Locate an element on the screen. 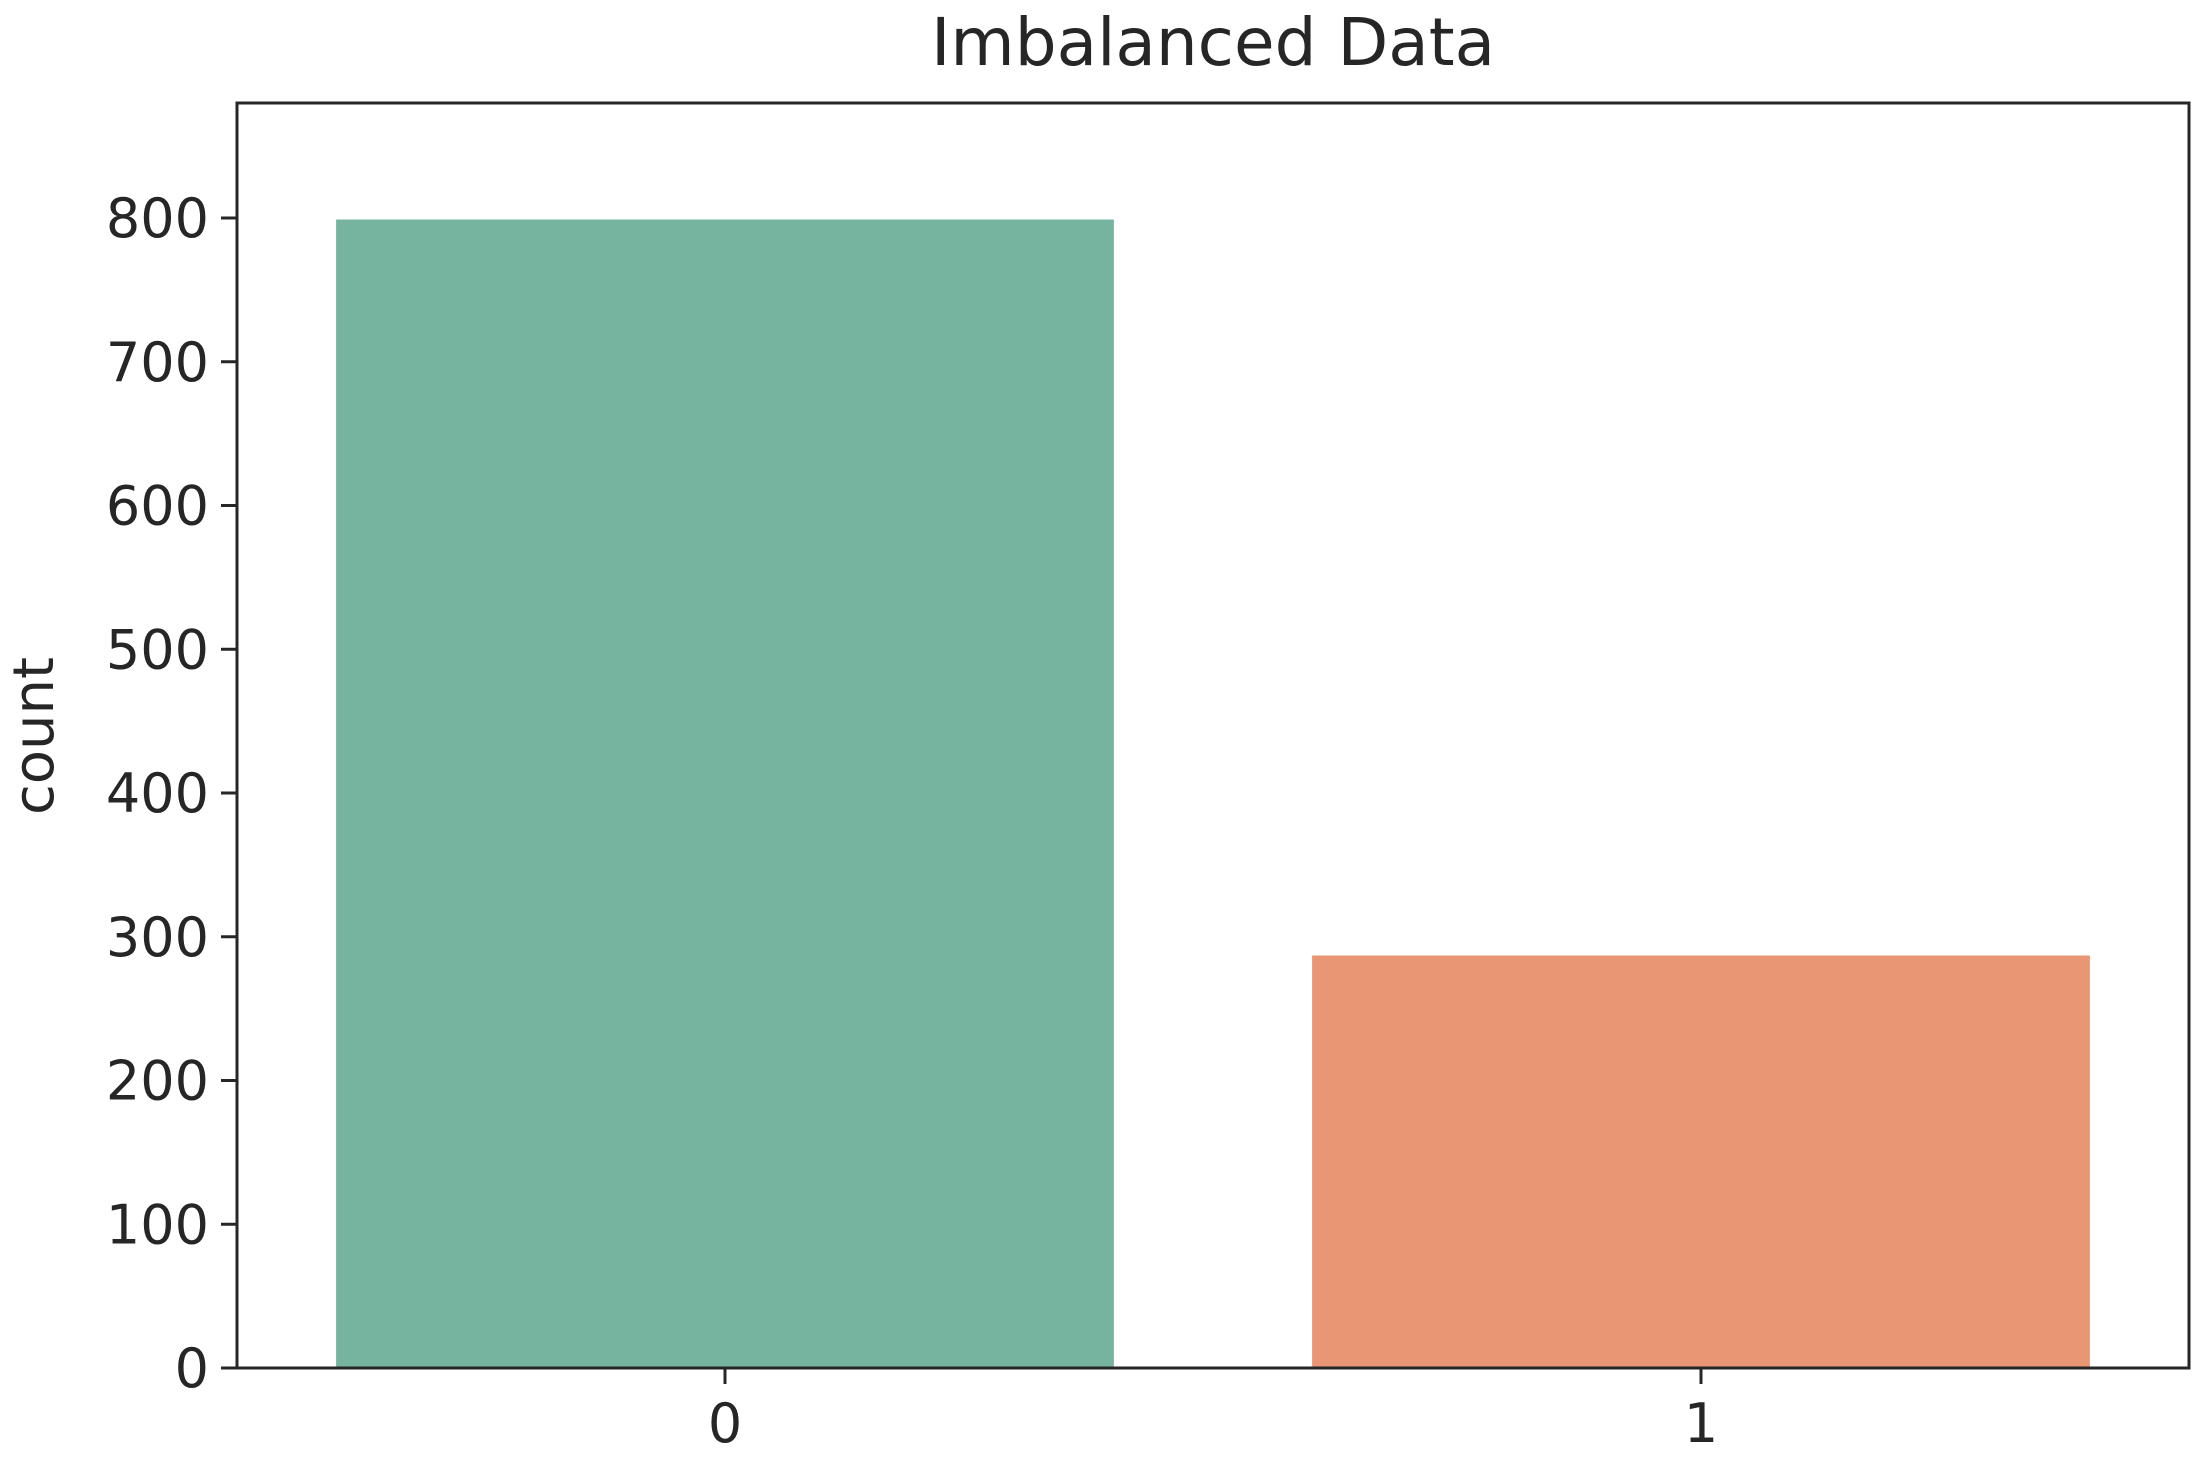  y-tick-label: 300 is located at coordinates (157, 937).